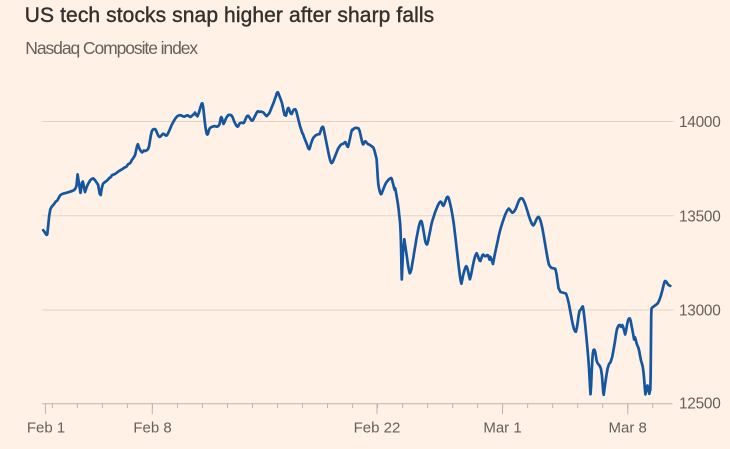 This screenshot has height=449, width=730. I want to click on svg-text: Feb 1, so click(46, 427).